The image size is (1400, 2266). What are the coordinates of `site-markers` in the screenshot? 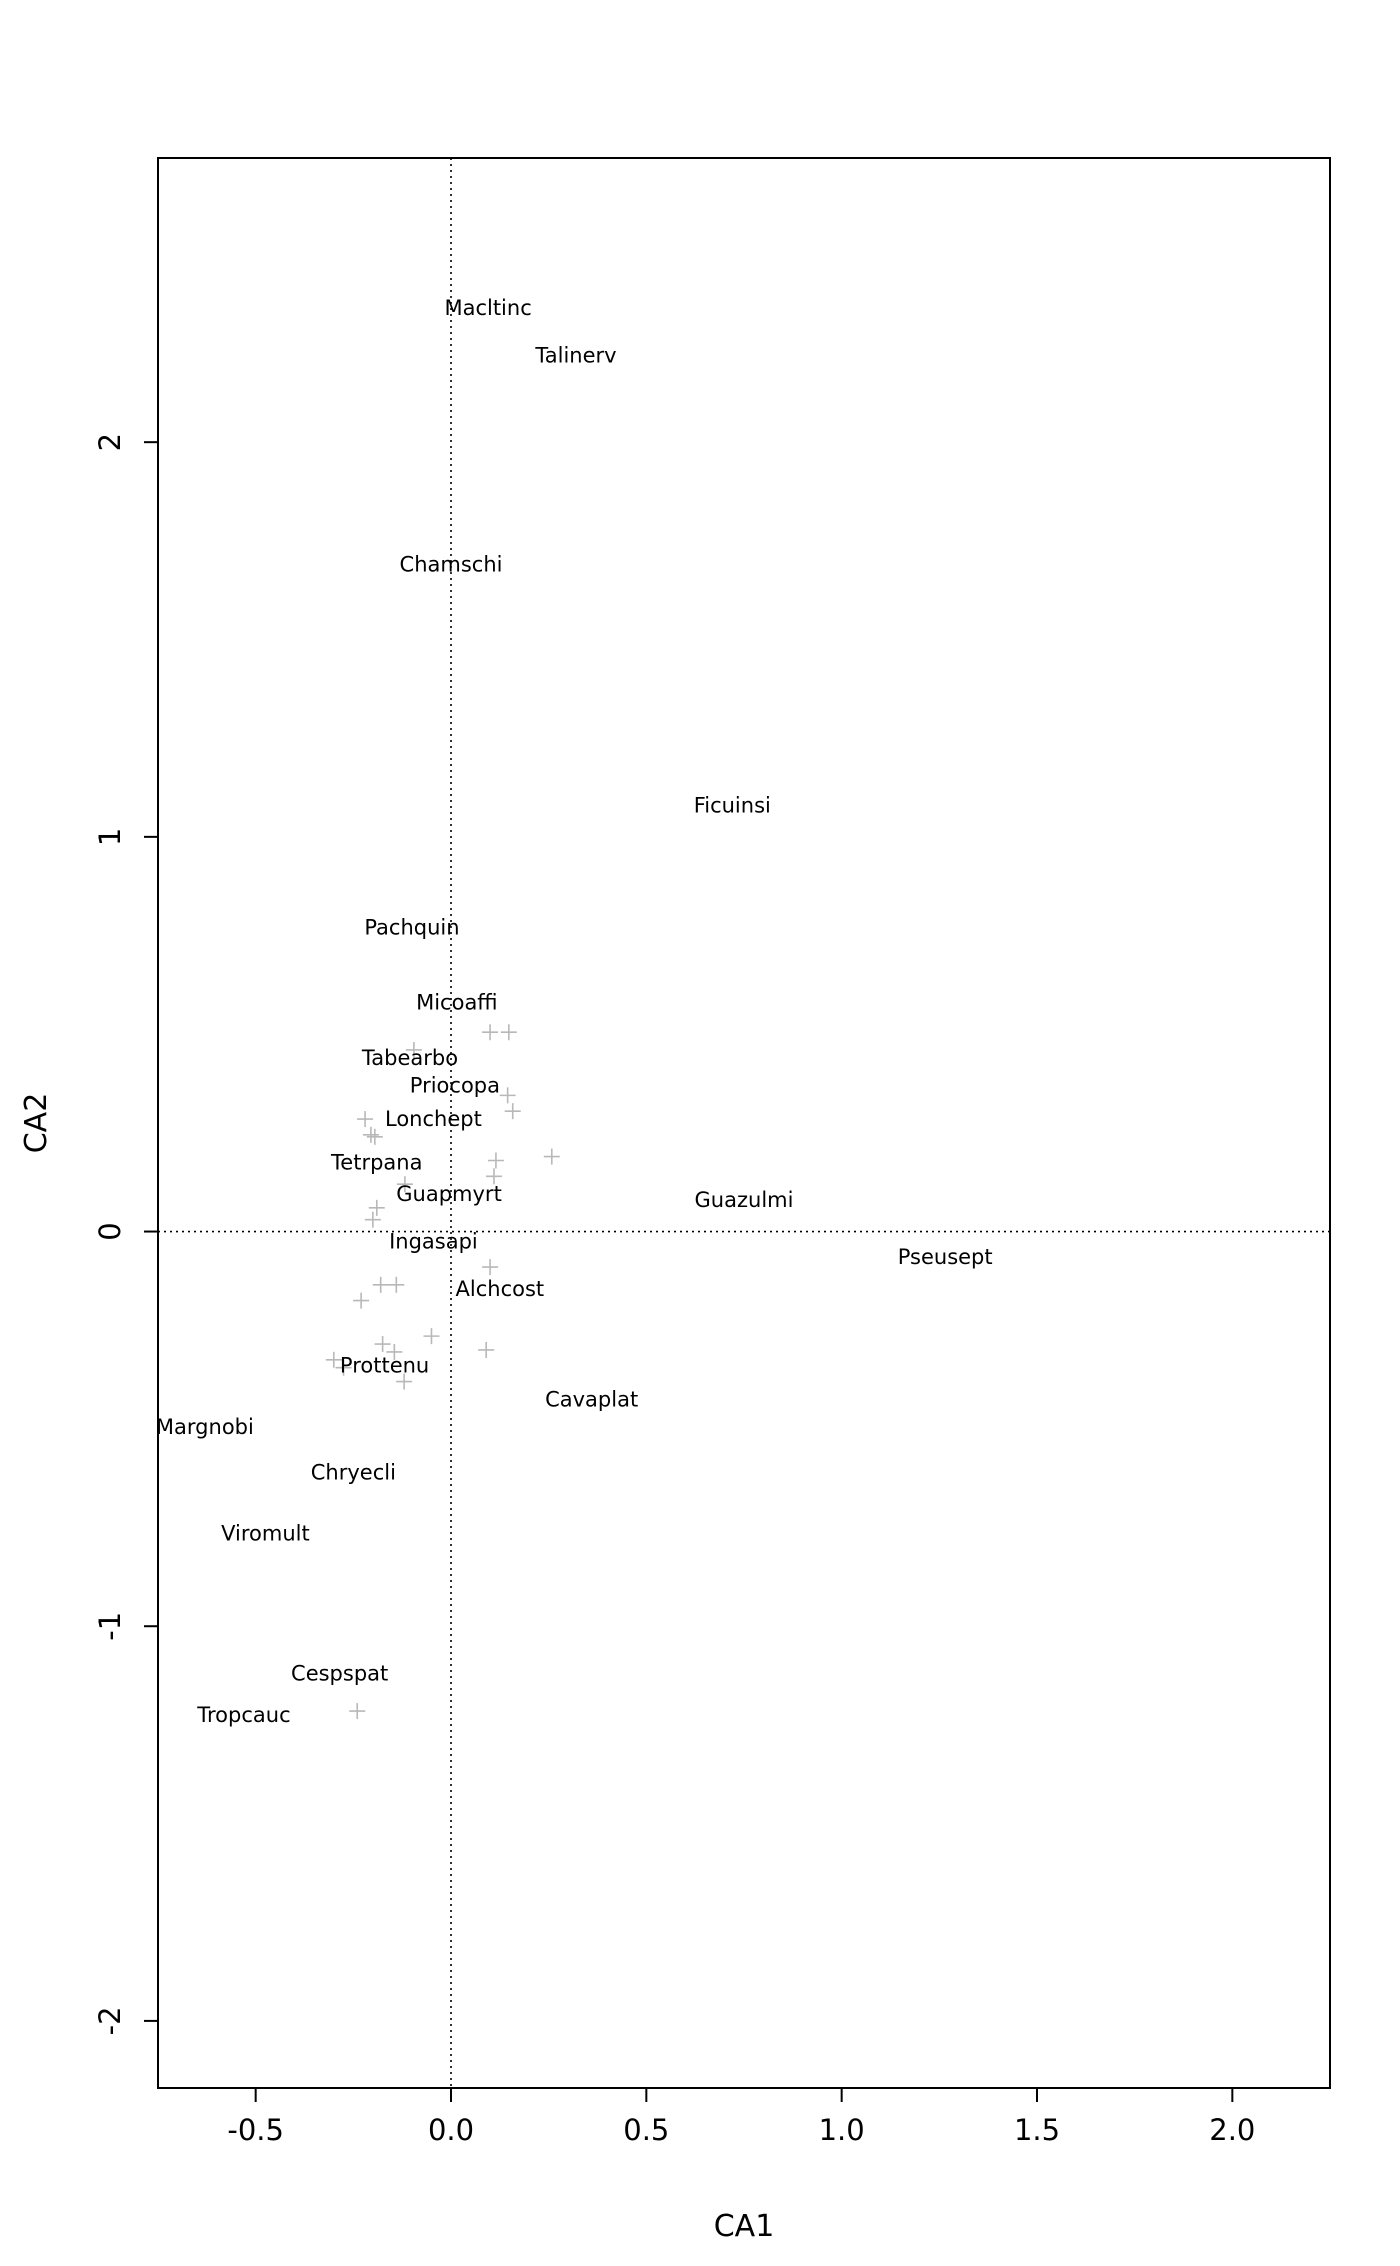 It's located at (442, 1372).